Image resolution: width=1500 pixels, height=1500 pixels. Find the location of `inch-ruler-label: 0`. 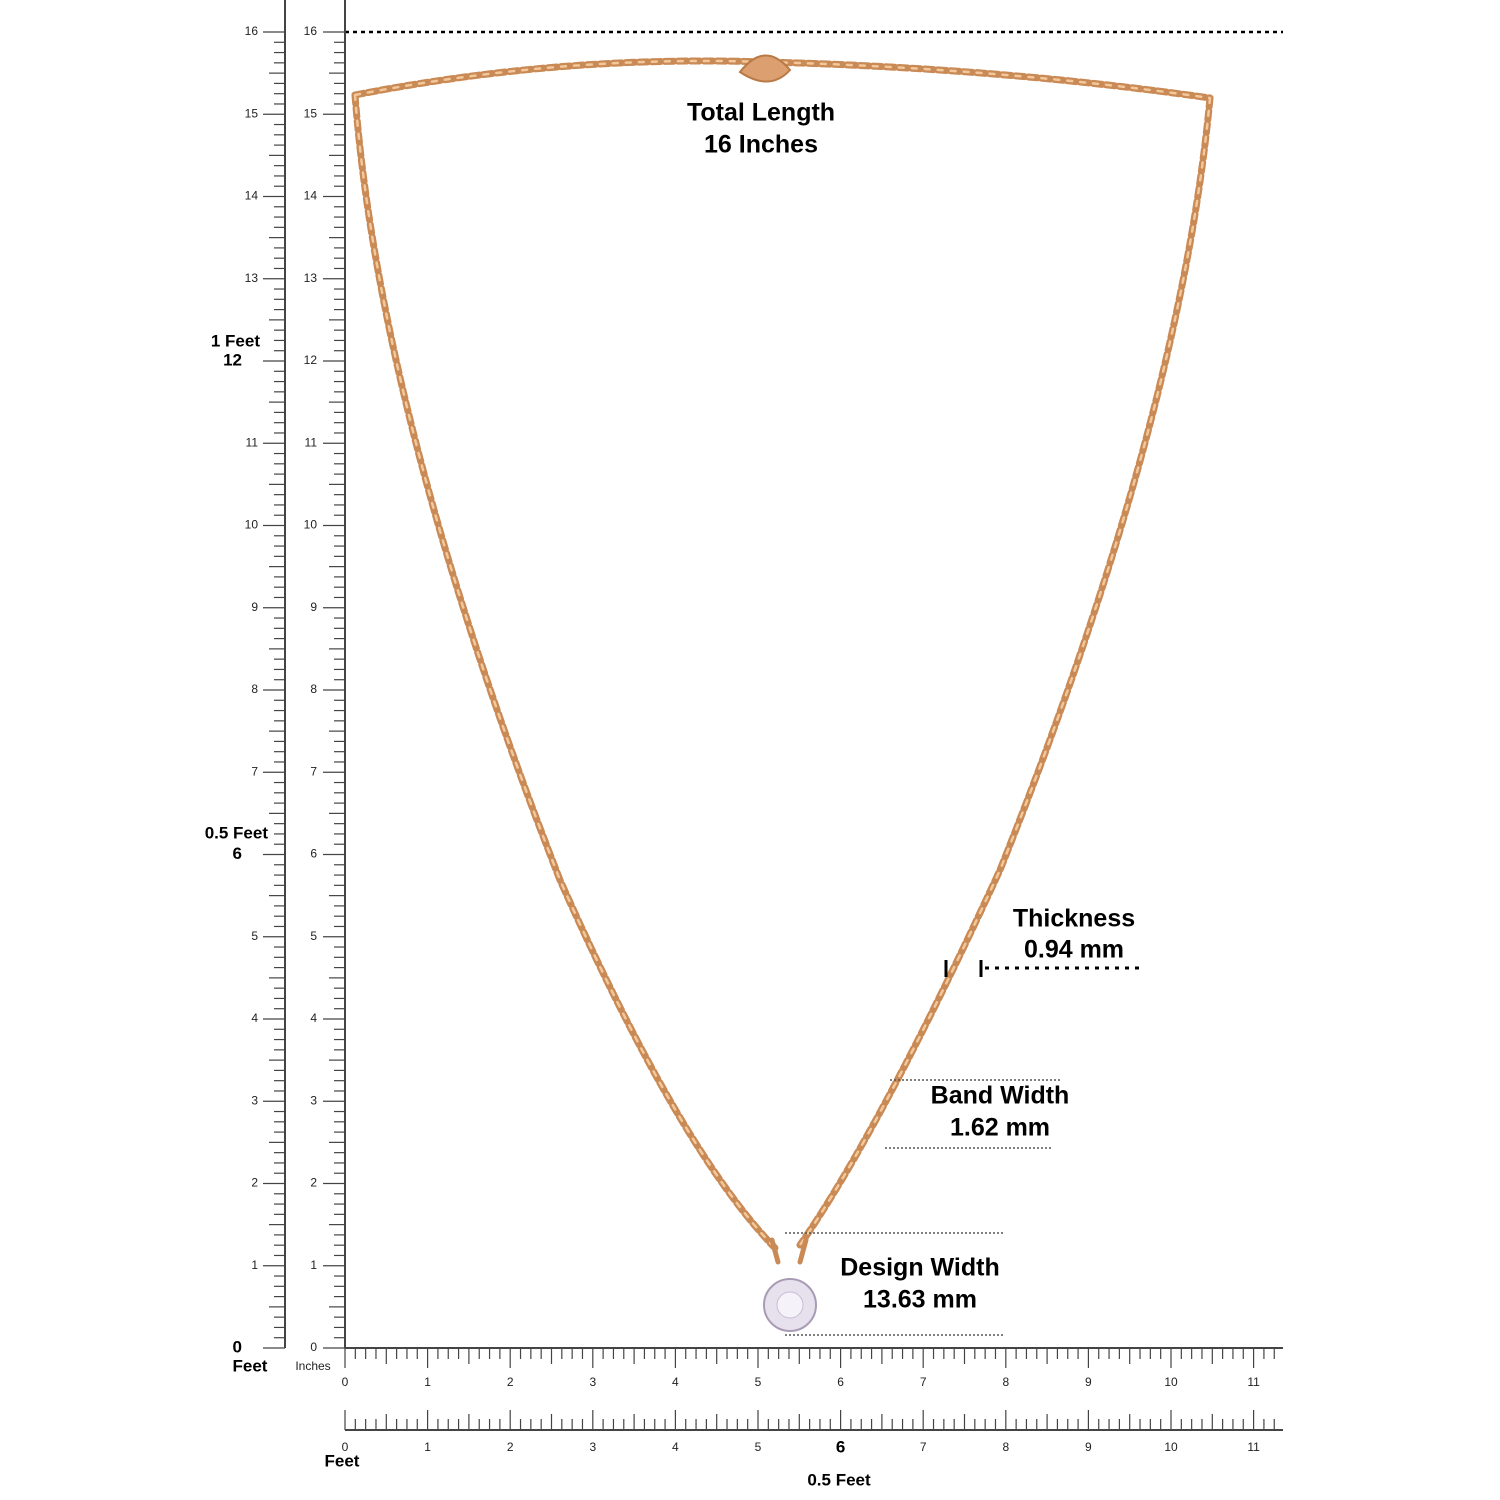

inch-ruler-label: 0 is located at coordinates (313, 1347).